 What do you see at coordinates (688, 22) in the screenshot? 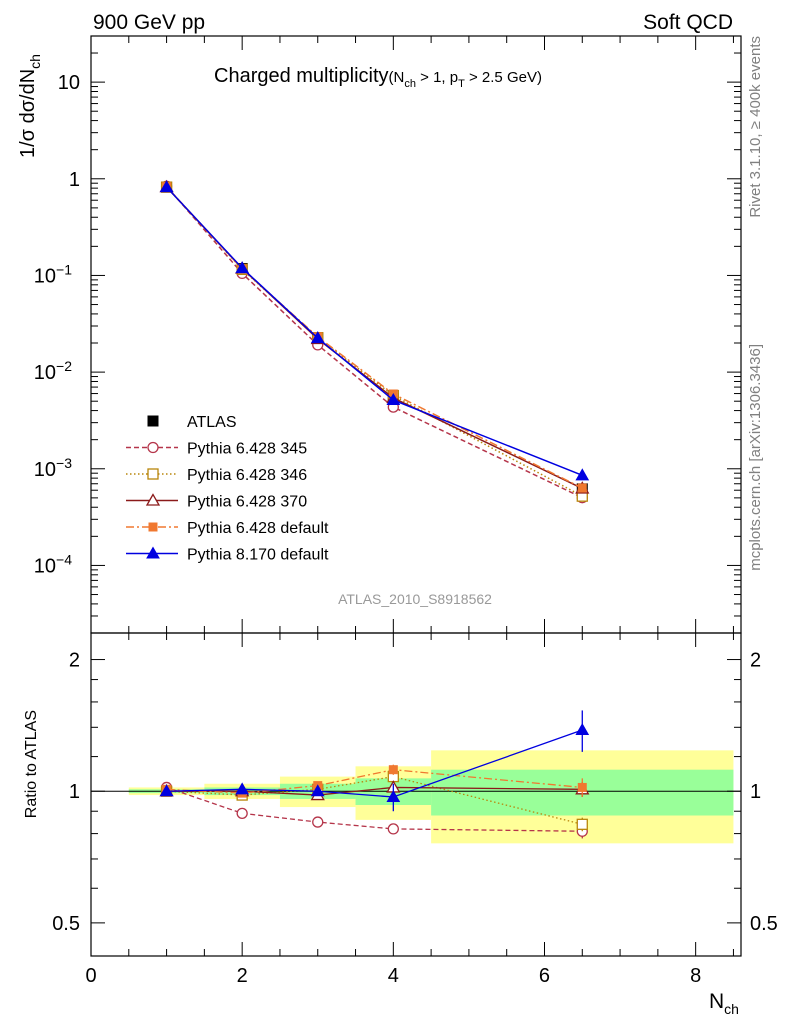
I see `header-right: Soft QCD` at bounding box center [688, 22].